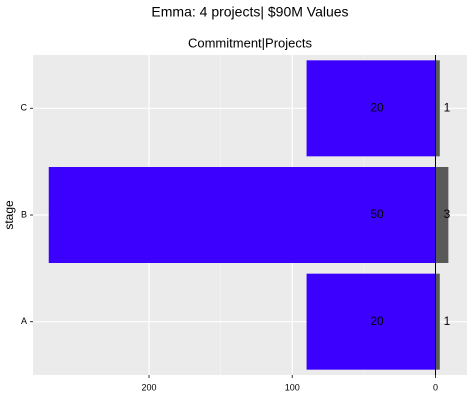  Describe the element at coordinates (24, 108) in the screenshot. I see `y-tick-label: C` at that location.